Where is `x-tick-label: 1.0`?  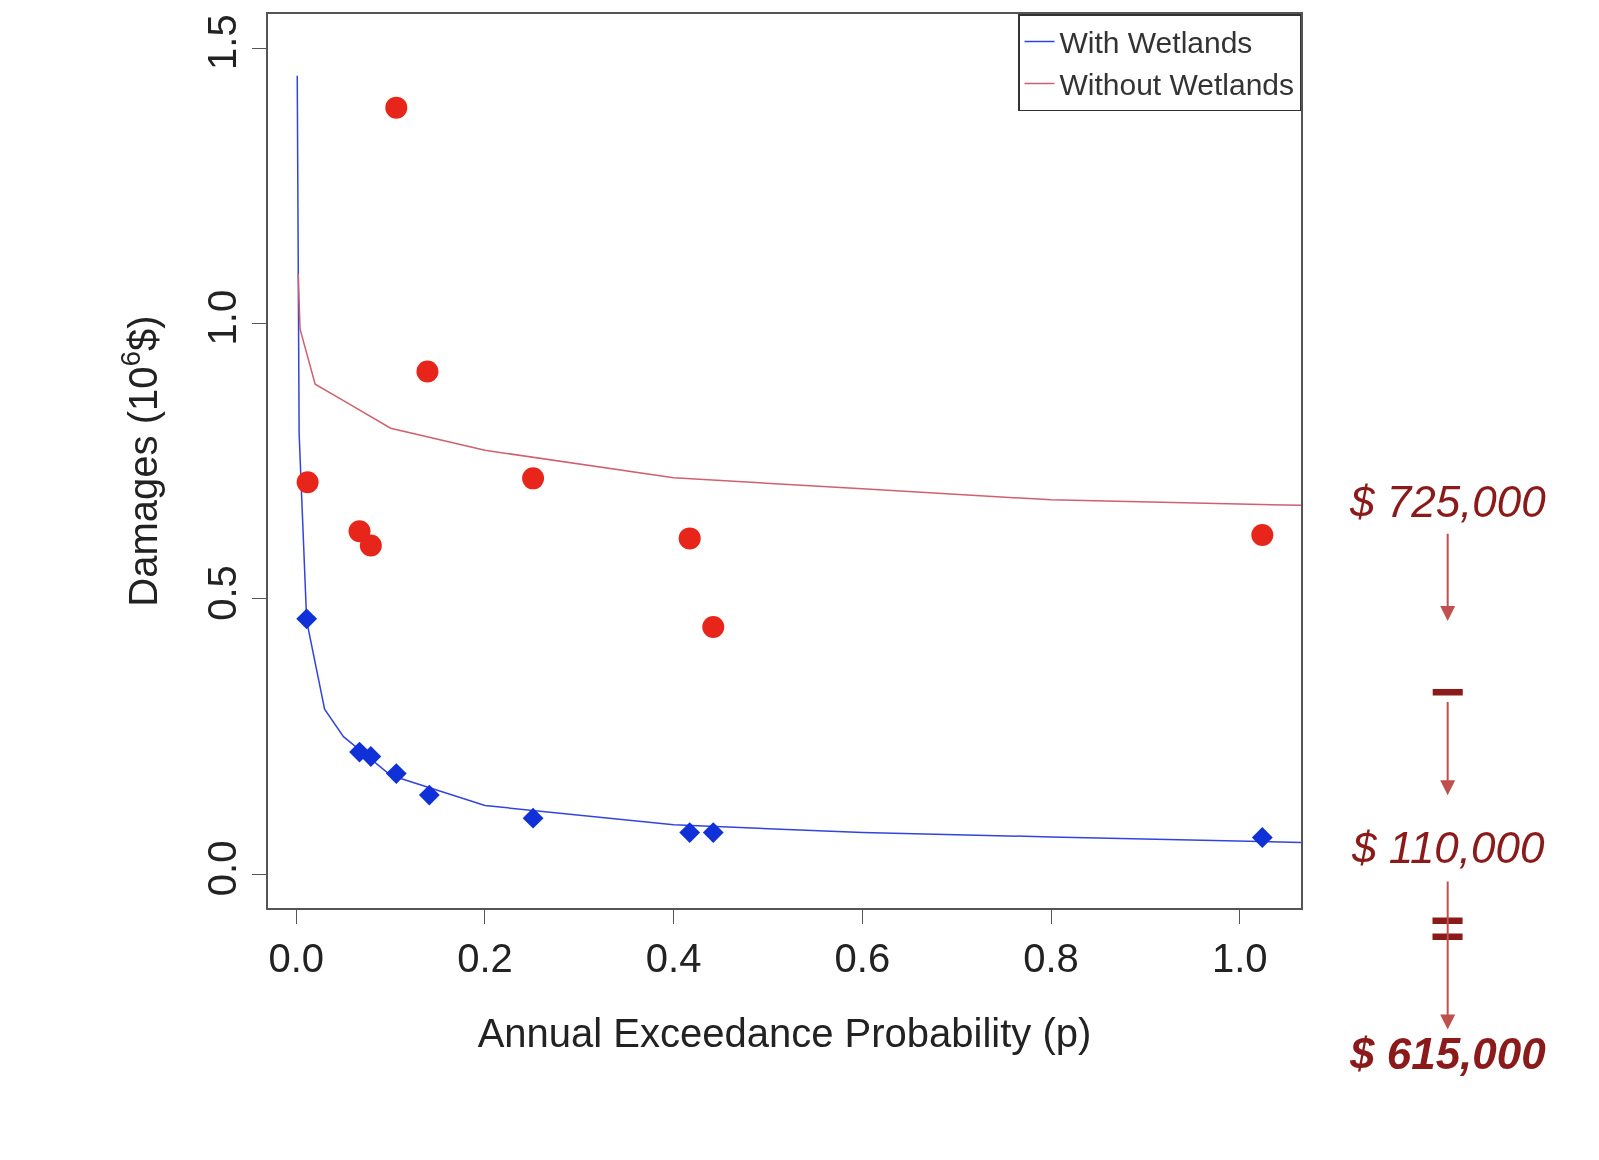 x-tick-label: 1.0 is located at coordinates (1239, 957).